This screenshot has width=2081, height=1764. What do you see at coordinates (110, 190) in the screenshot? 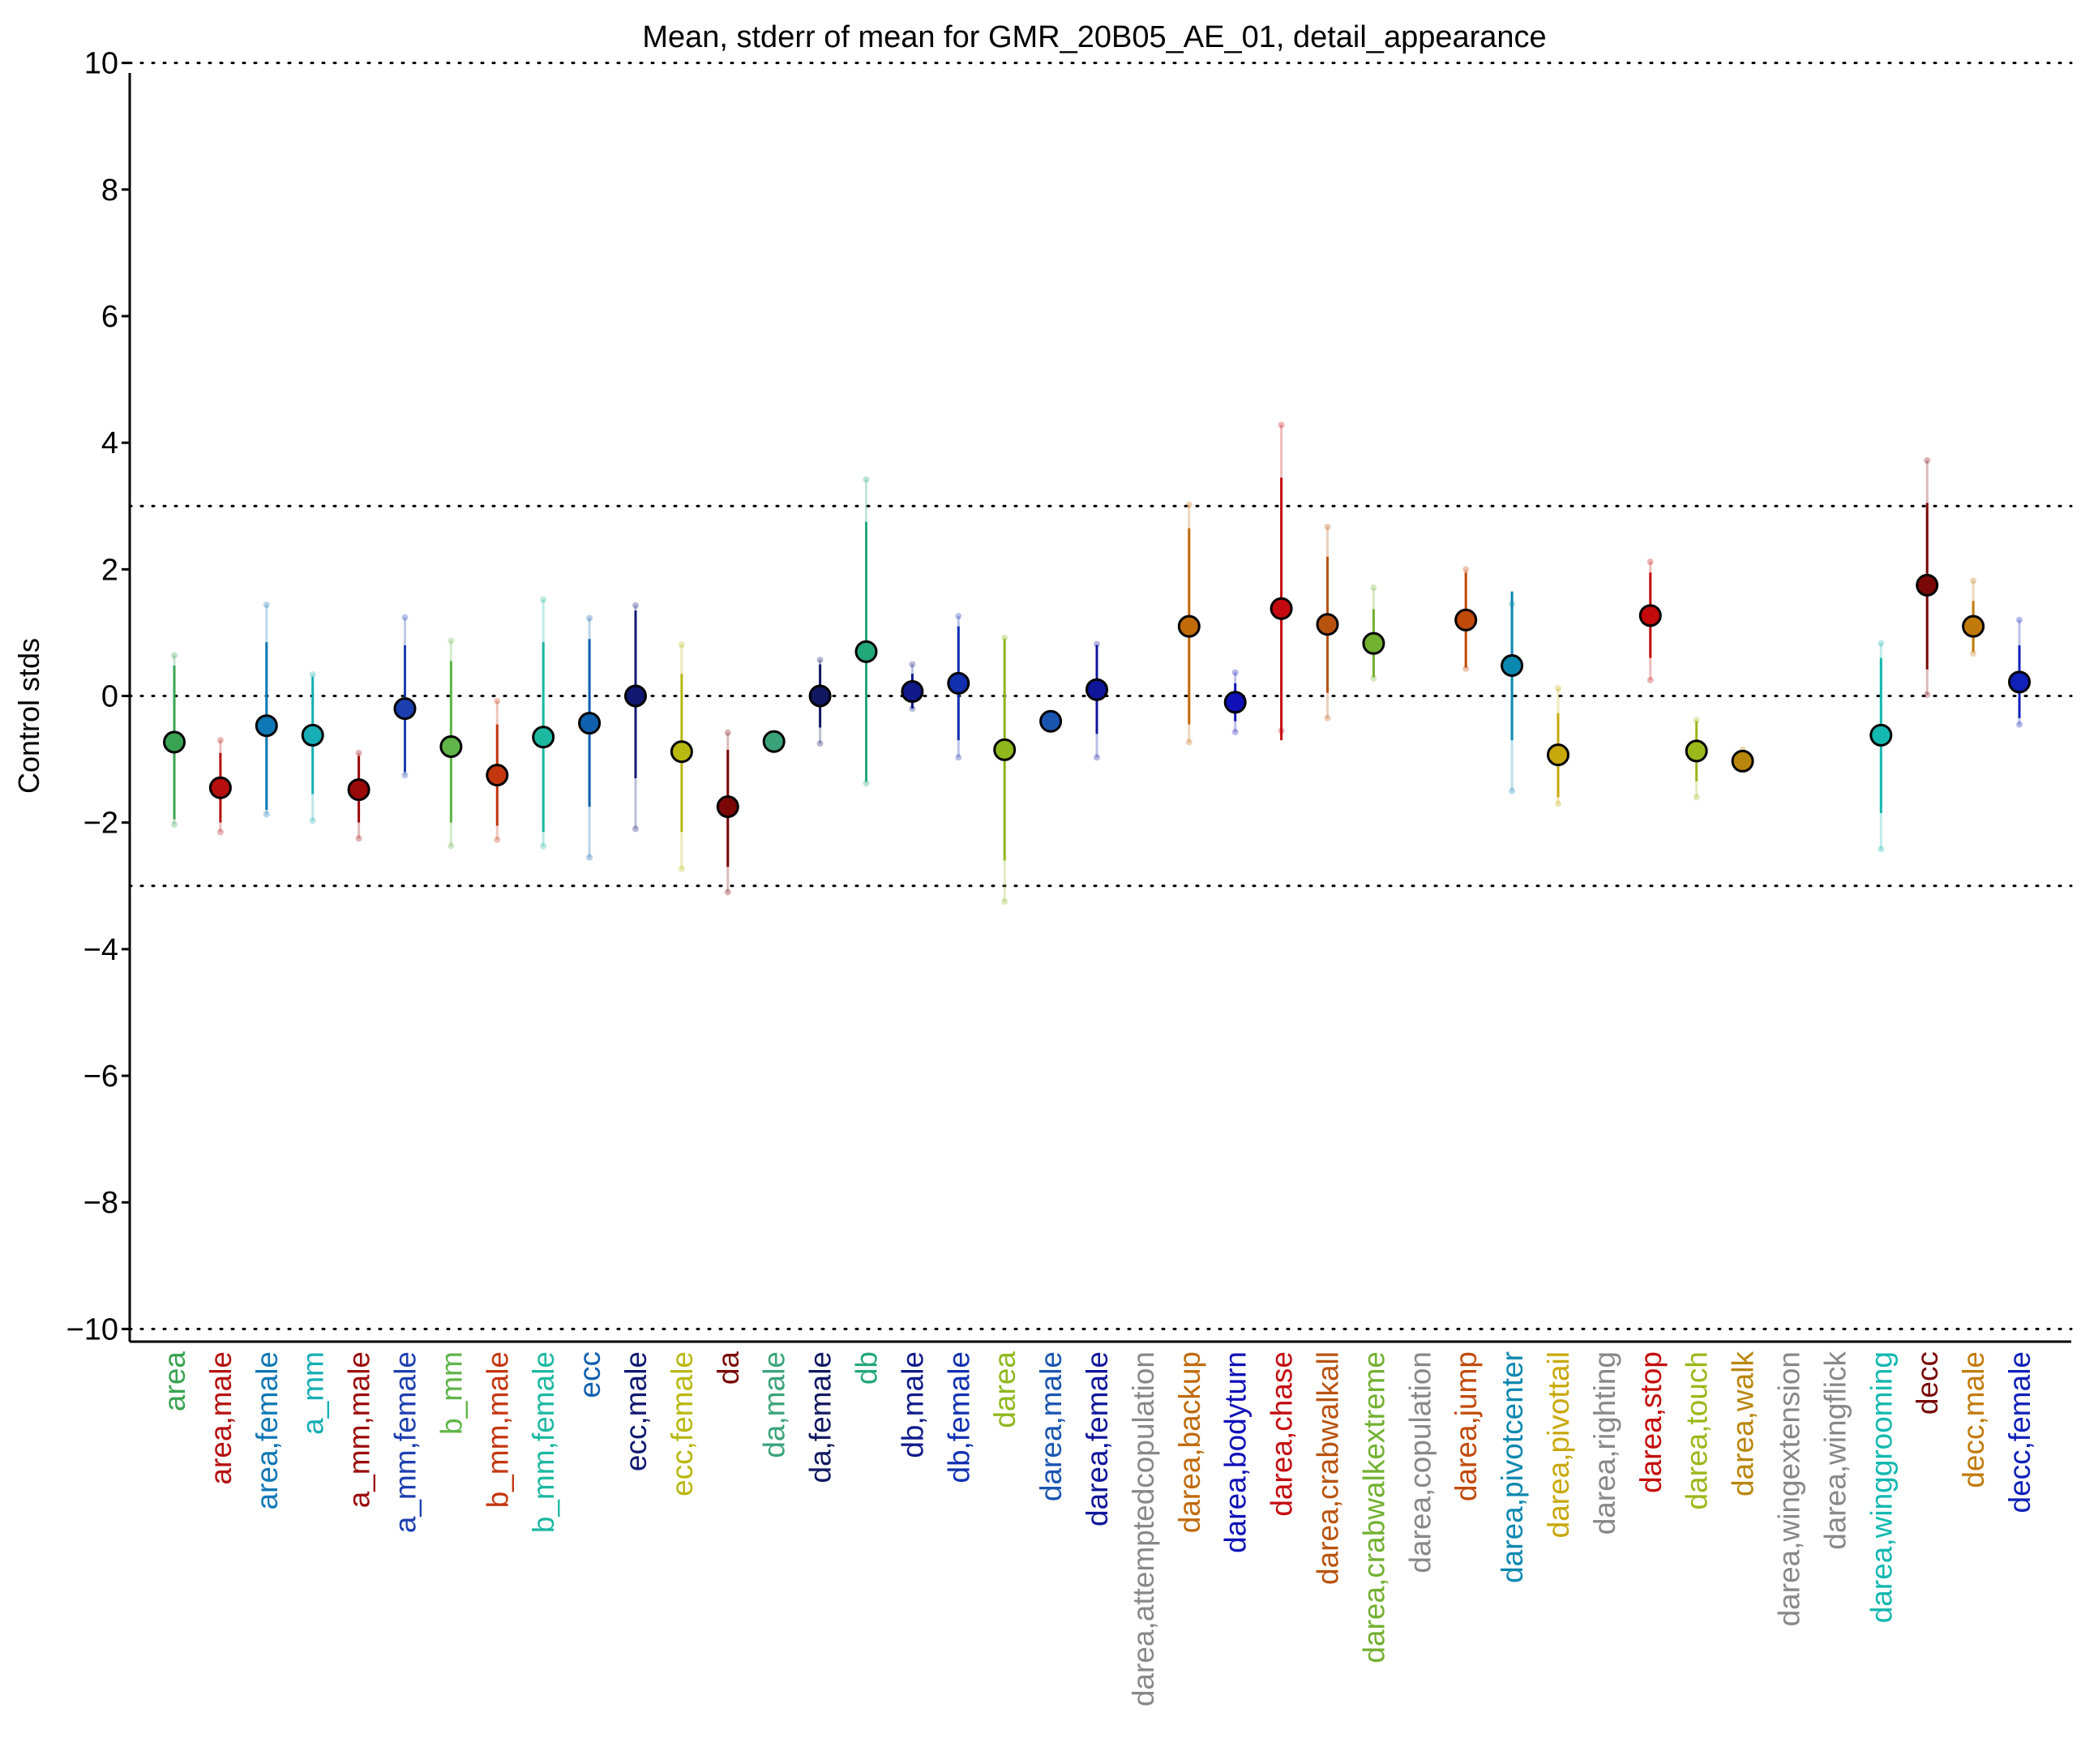
I see `y-tick-label: 8` at bounding box center [110, 190].